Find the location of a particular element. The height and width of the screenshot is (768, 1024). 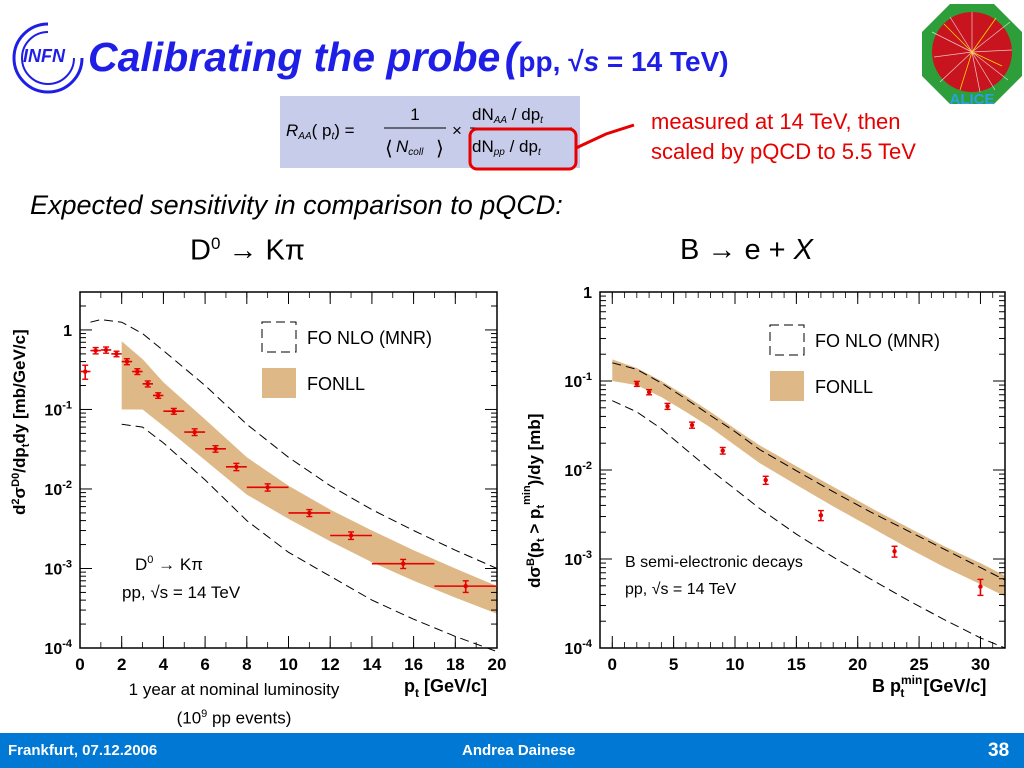

svg-text: dNpp / dpt is located at coordinates (507, 147).